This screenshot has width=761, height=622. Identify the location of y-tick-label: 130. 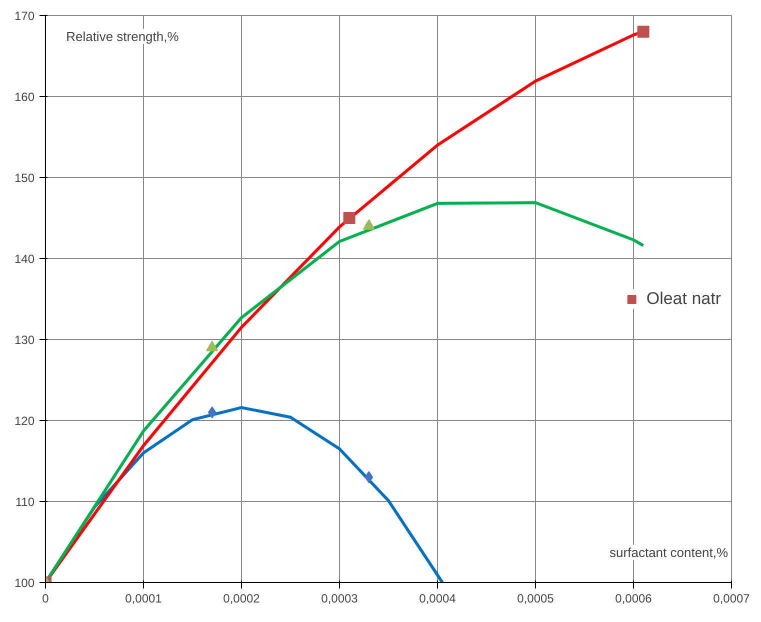
(24, 340).